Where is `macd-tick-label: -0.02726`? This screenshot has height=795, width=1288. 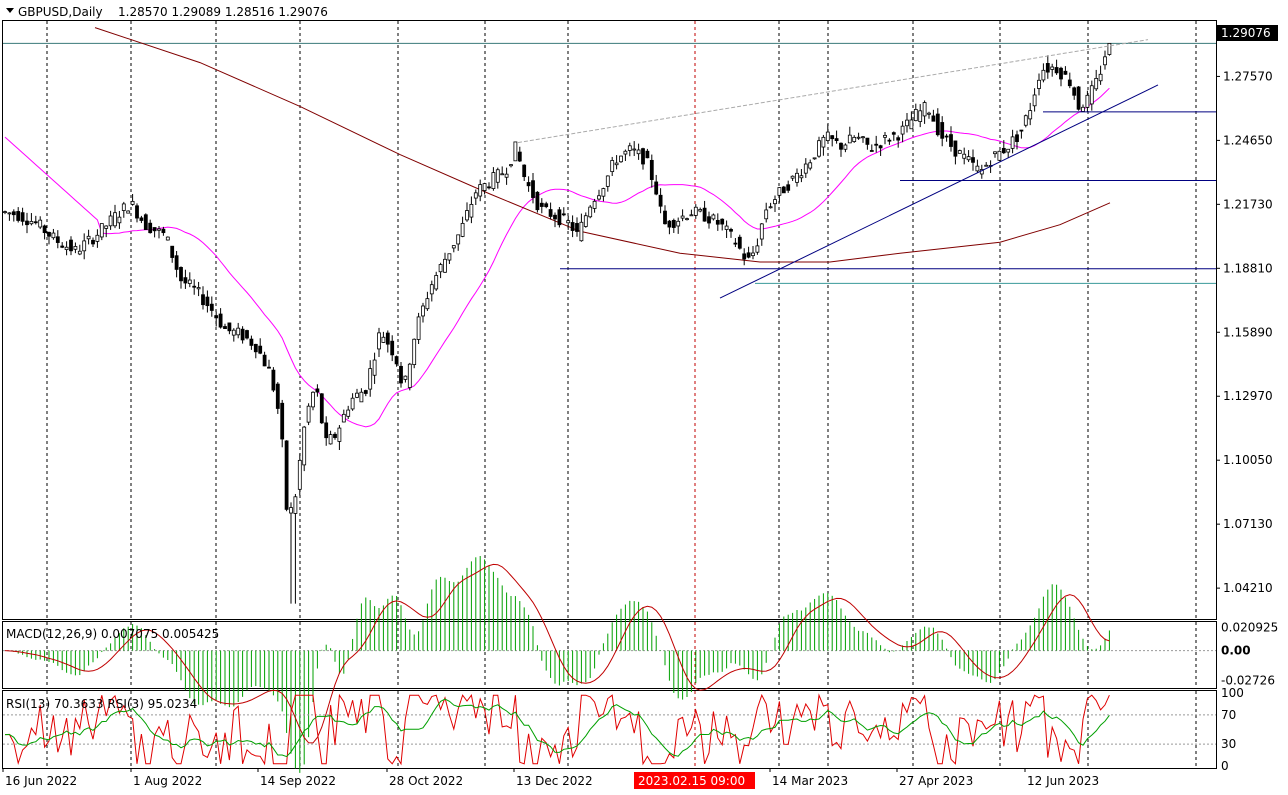
macd-tick-label: -0.02726 is located at coordinates (1248, 681).